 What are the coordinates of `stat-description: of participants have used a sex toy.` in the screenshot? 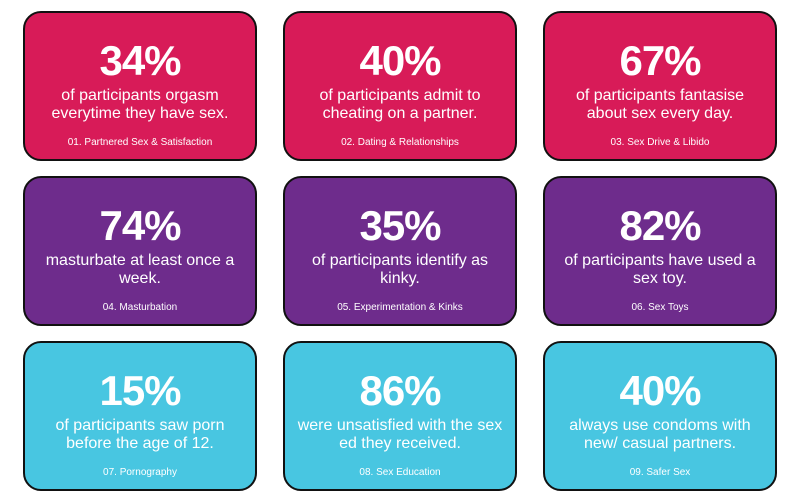 It's located at (660, 269).